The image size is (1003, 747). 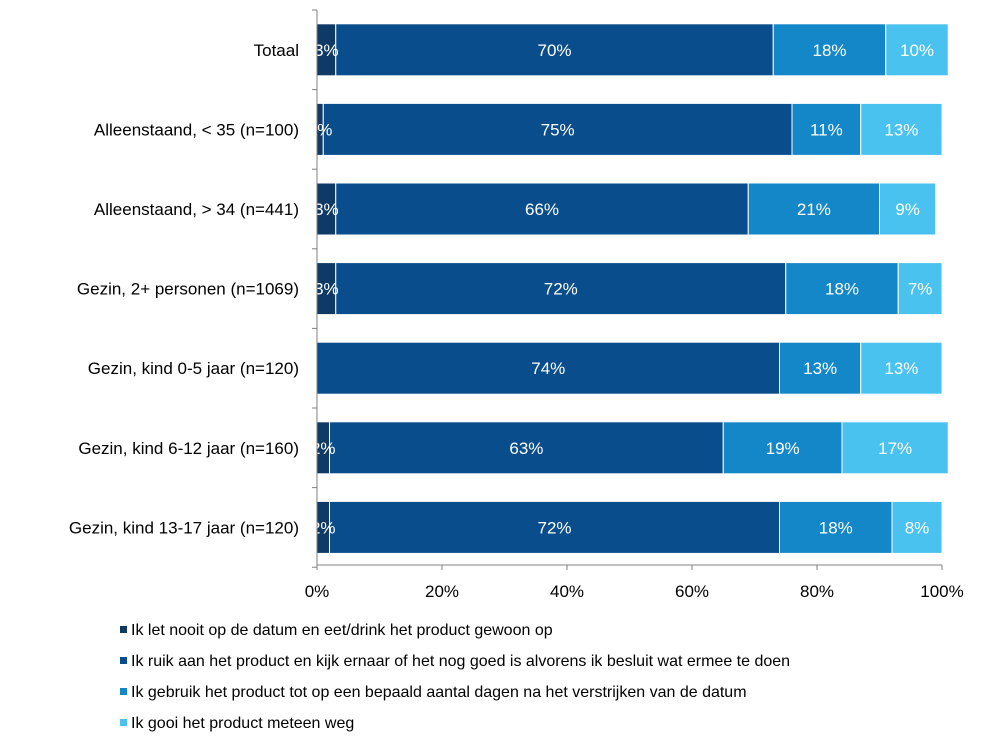 I want to click on x-tick-label: 0%, so click(x=317, y=591).